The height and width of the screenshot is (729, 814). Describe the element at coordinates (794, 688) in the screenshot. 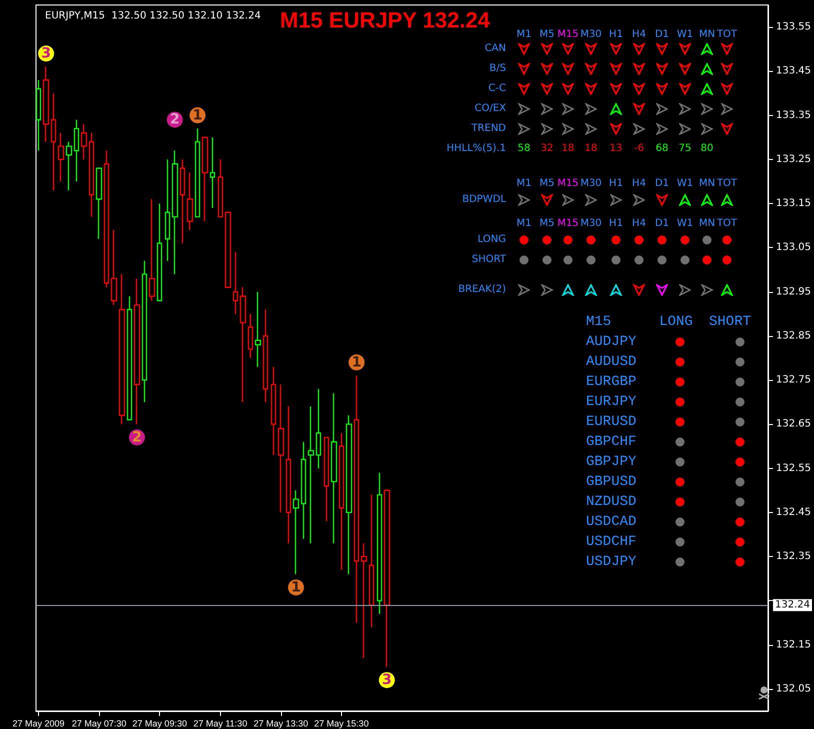

I see `y-tick-label: 132.05` at that location.